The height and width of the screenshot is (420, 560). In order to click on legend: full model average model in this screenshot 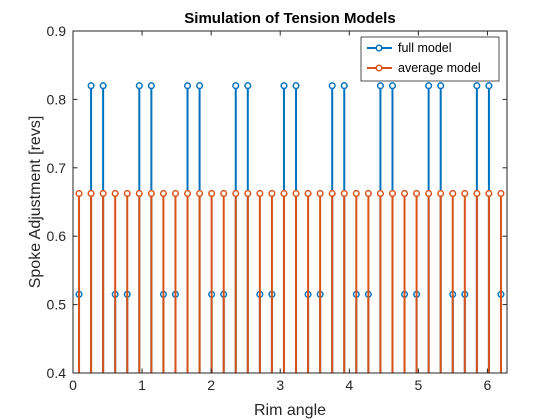, I will do `click(430, 59)`.